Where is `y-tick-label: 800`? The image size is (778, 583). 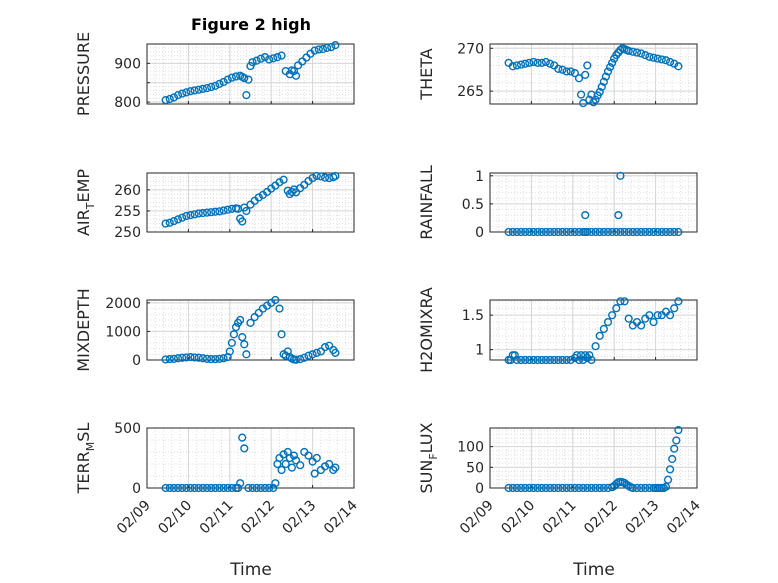
y-tick-label: 800 is located at coordinates (127, 103).